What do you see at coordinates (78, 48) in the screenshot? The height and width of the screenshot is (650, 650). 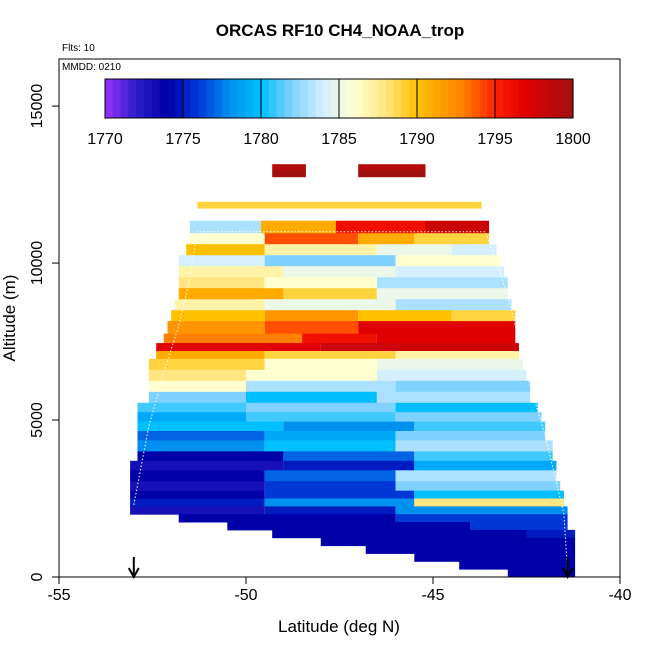 I see `flights-annotation: Flts: 10` at bounding box center [78, 48].